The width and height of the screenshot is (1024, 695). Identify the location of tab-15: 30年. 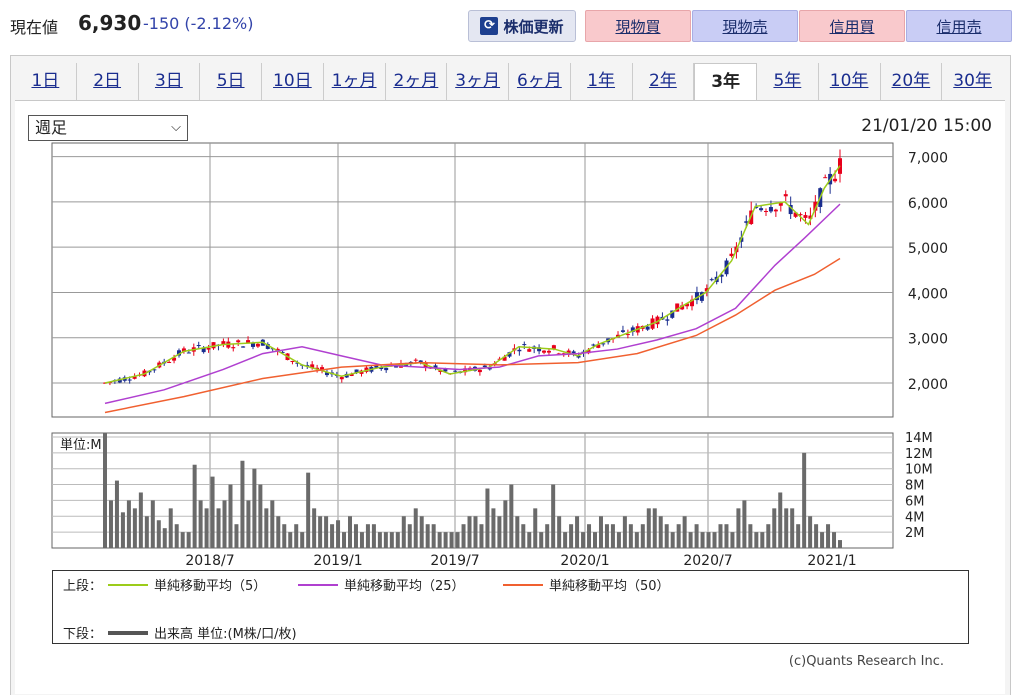
(972, 81).